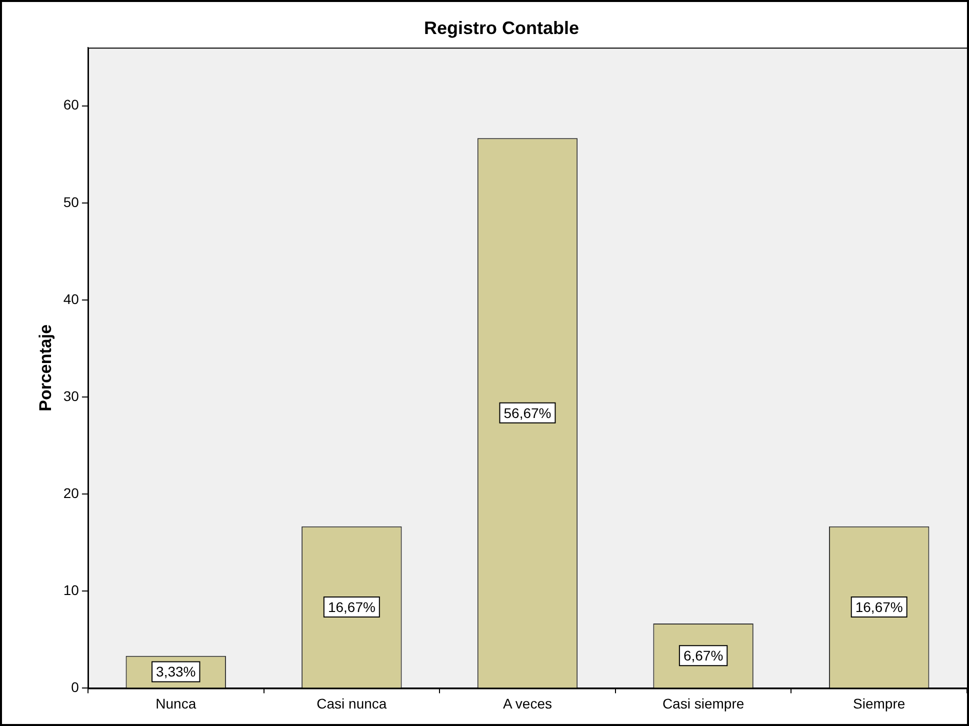  What do you see at coordinates (176, 703) in the screenshot?
I see `x-tick-label: Nunca` at bounding box center [176, 703].